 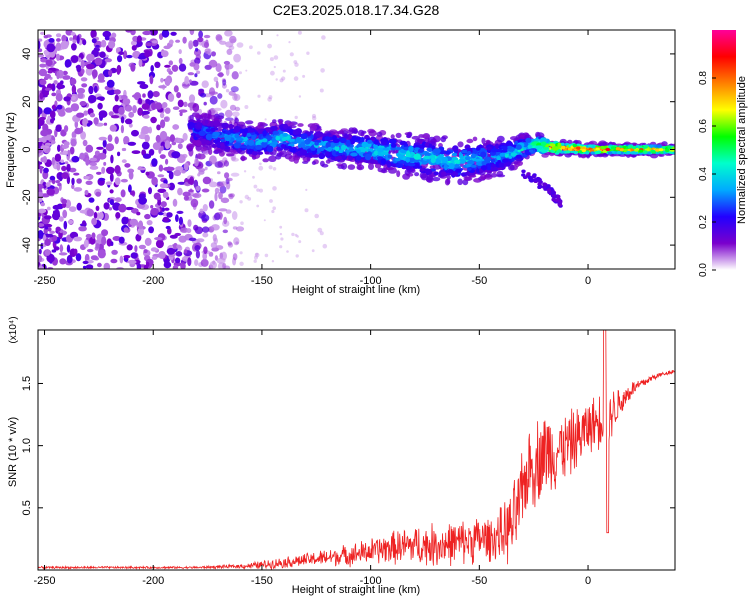 I want to click on snr-x-label: Height of straight line (km), so click(x=356, y=590).